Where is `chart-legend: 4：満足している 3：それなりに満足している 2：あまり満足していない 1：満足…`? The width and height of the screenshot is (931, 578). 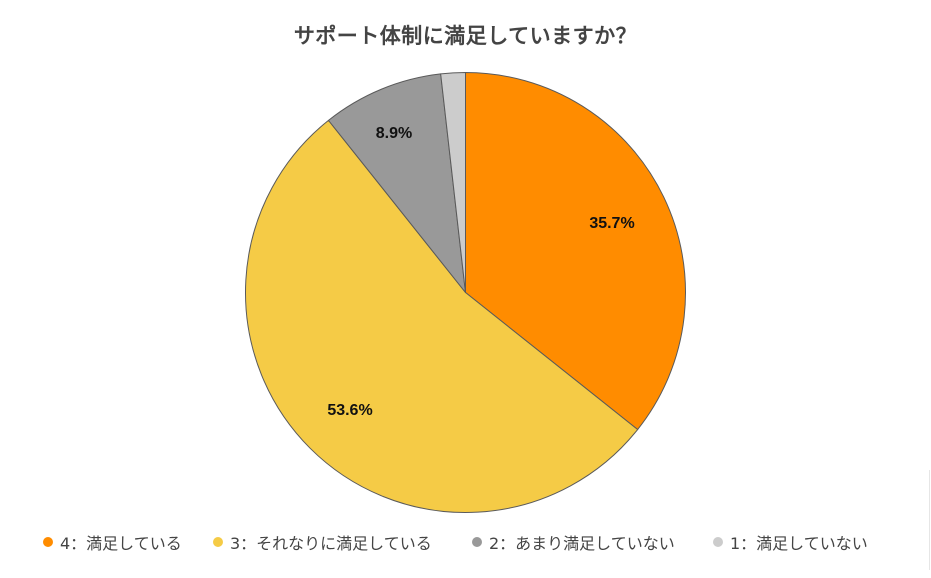
chart-legend: 4：満足している 3：それなりに満足している 2：あまり満足していない 1：満足… is located at coordinates (465, 542).